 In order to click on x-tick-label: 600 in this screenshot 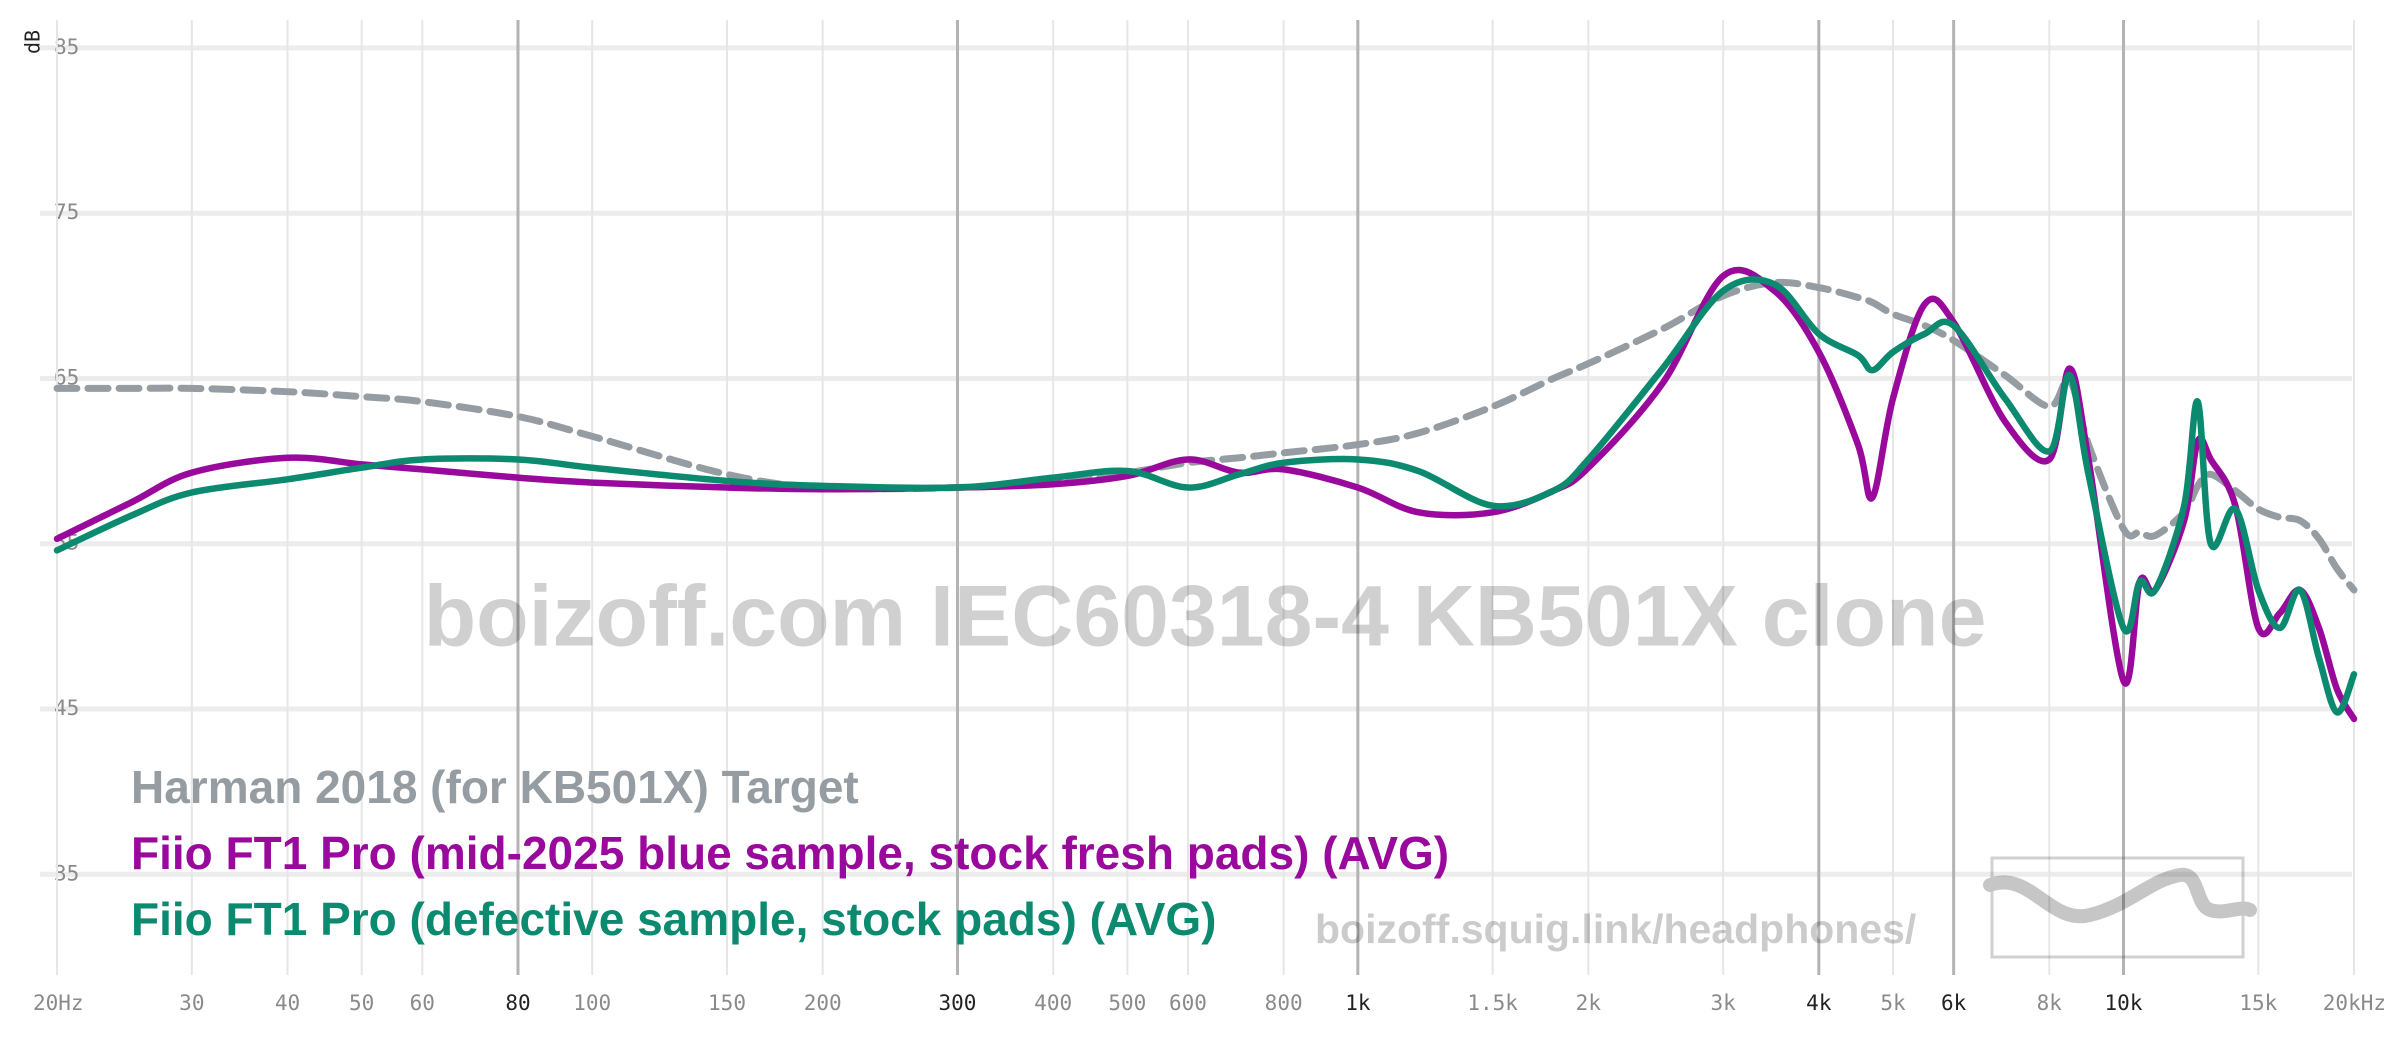, I will do `click(1188, 1003)`.